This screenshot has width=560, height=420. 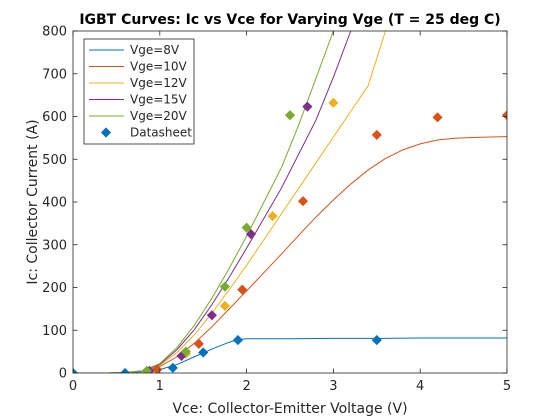 What do you see at coordinates (54, 245) in the screenshot?
I see `y-tick-label: 300` at bounding box center [54, 245].